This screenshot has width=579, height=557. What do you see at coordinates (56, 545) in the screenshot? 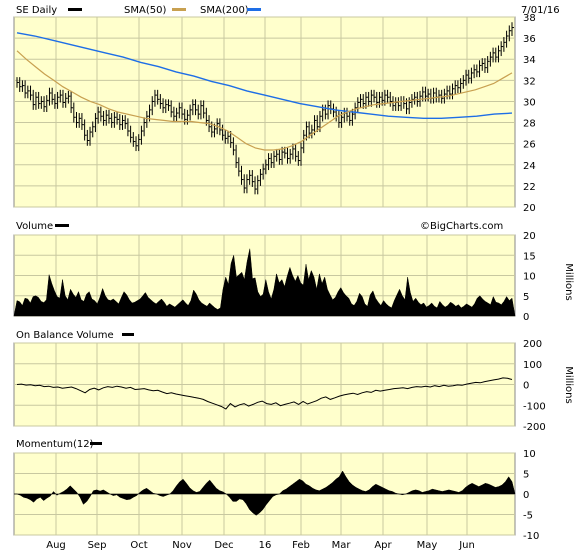
I see `x-tick-label: Aug` at bounding box center [56, 545].